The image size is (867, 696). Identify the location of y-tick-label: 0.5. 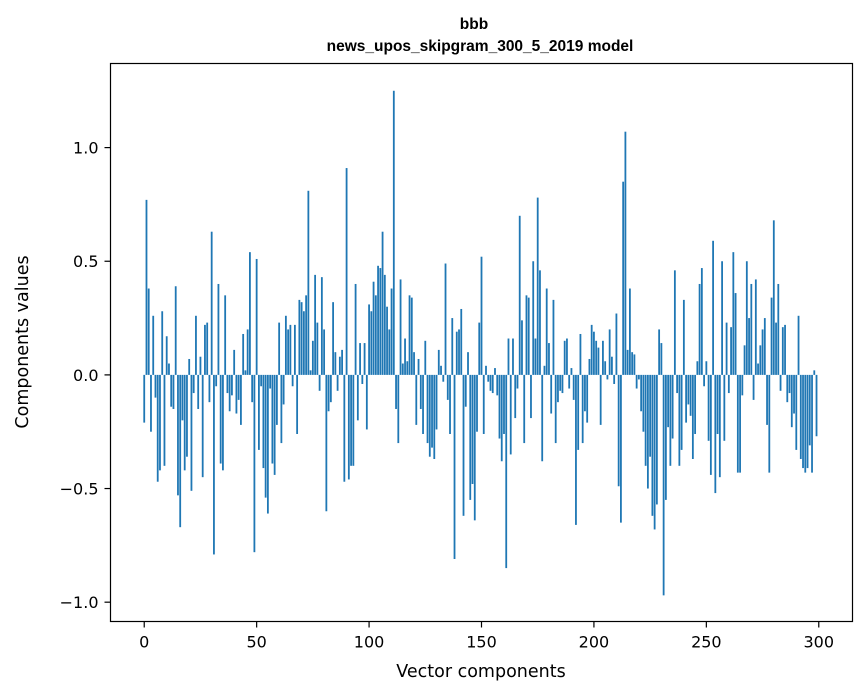
(85, 261).